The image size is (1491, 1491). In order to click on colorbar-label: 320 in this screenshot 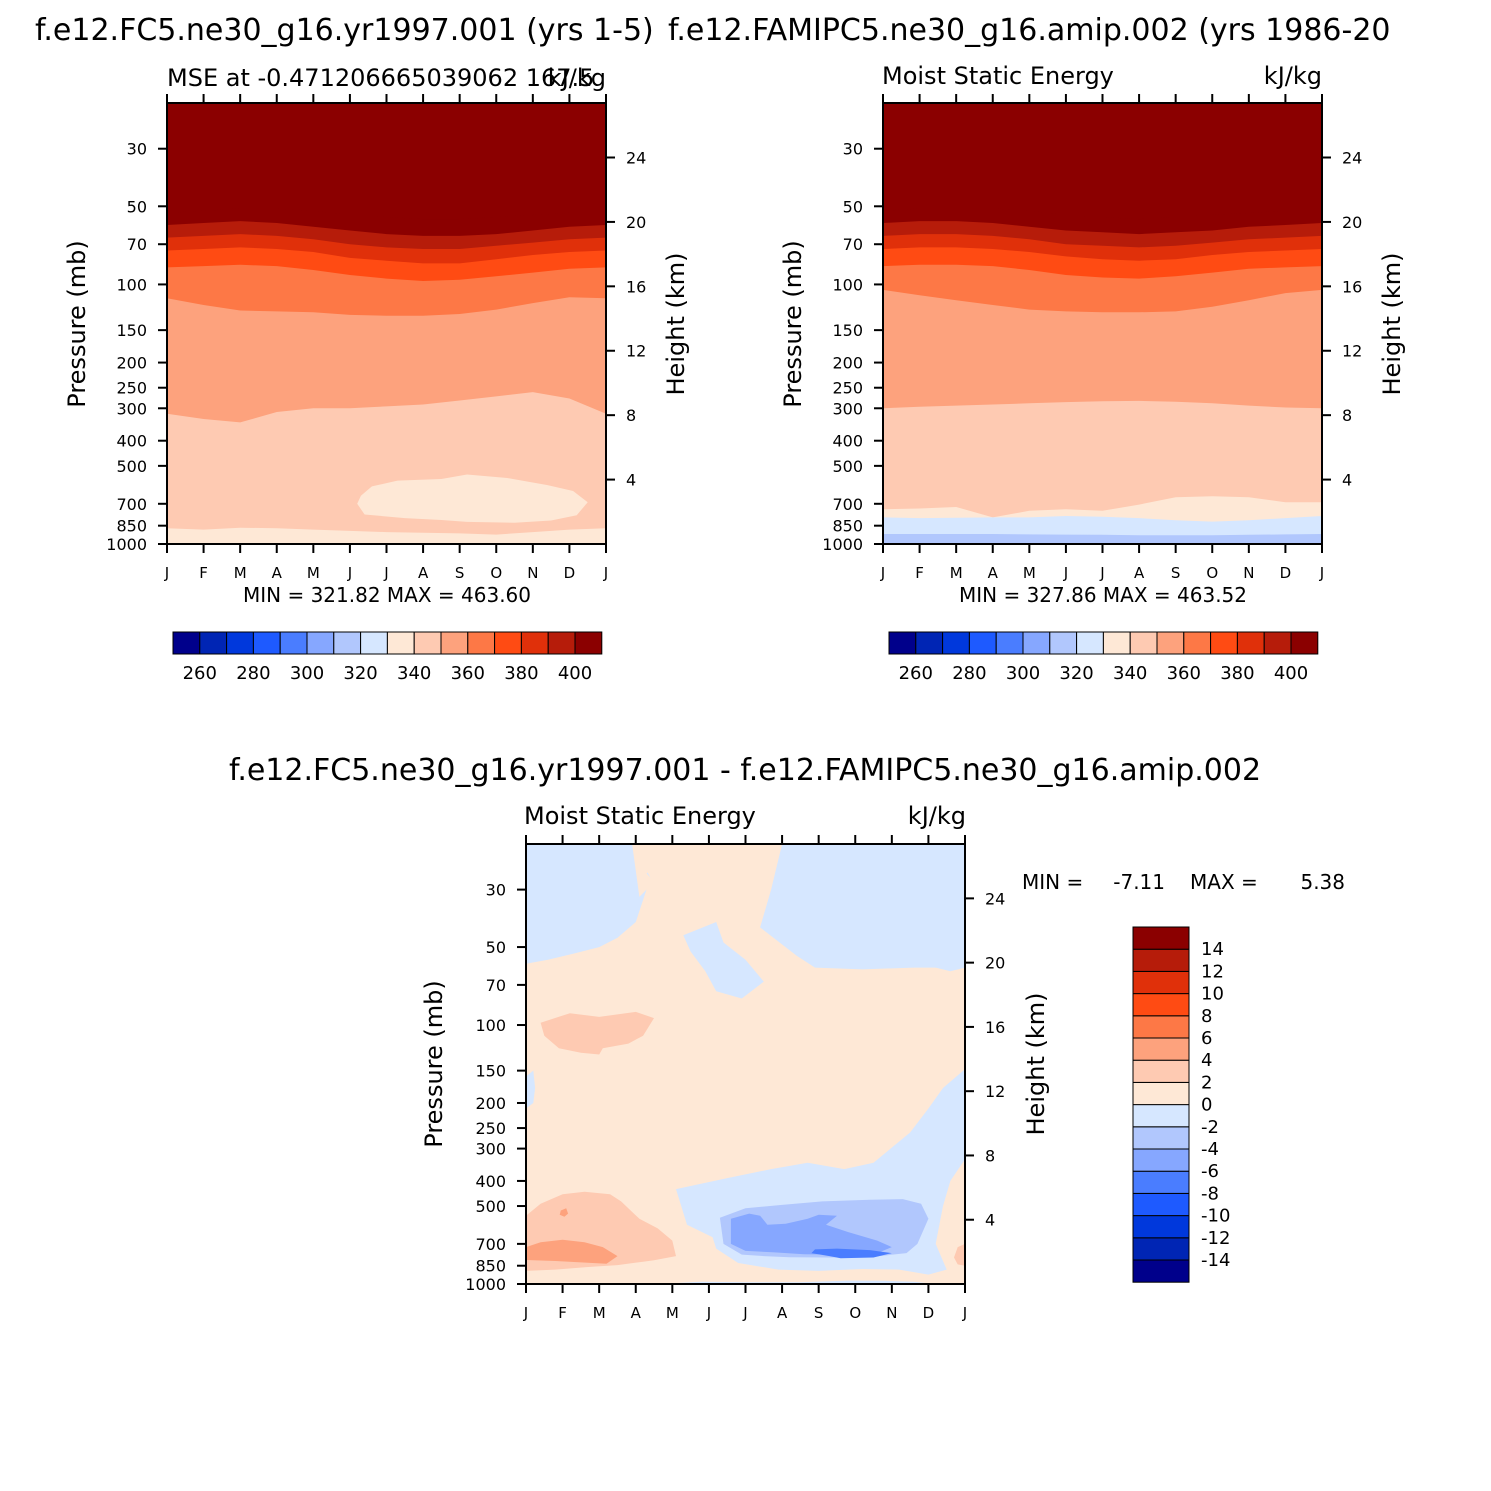, I will do `click(360, 673)`.